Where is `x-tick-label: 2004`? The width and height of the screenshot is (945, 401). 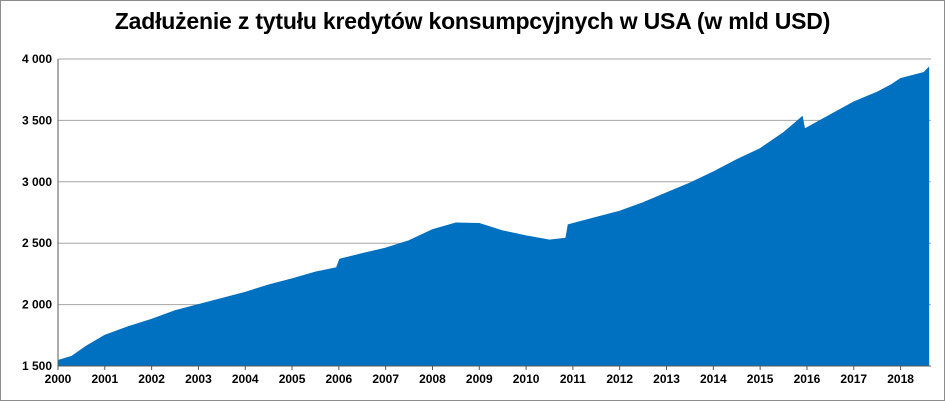 x-tick-label: 2004 is located at coordinates (245, 379).